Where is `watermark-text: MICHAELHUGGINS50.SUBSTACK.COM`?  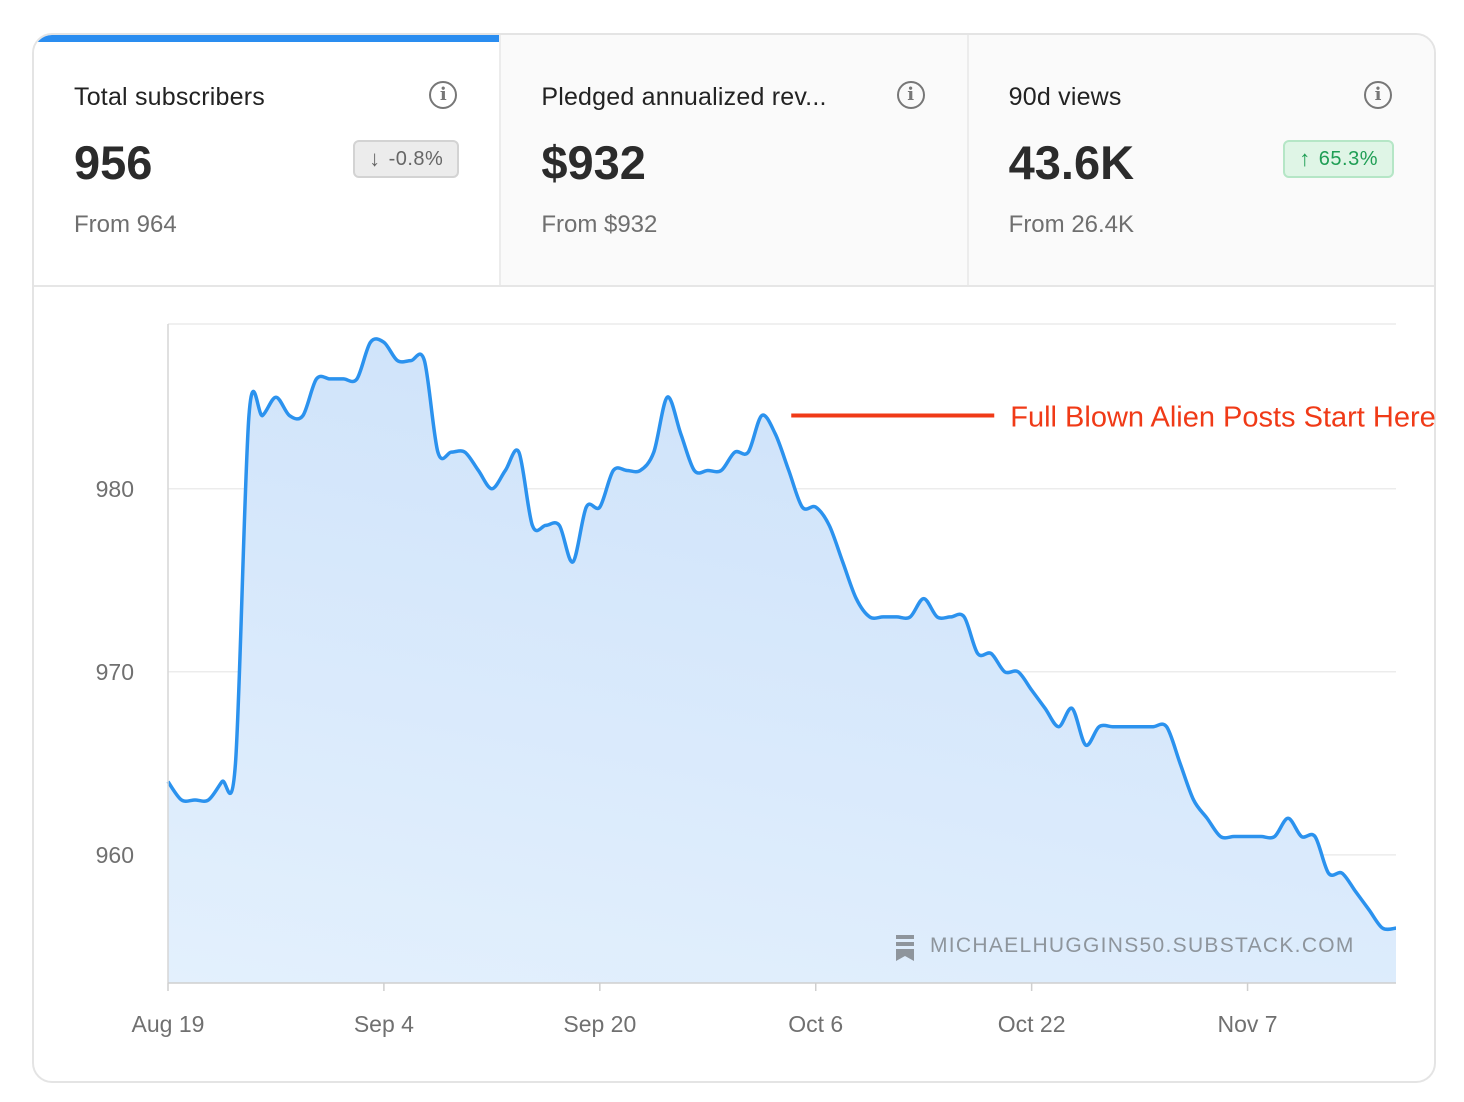
watermark-text: MICHAELHUGGINS50.SUBSTACK.COM is located at coordinates (1142, 945).